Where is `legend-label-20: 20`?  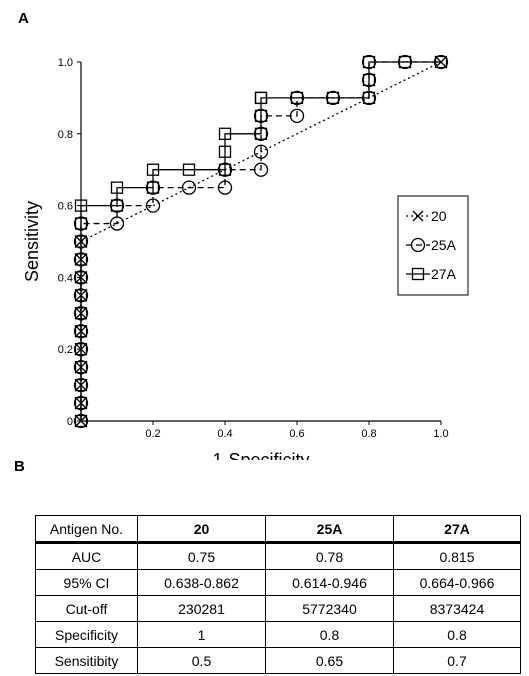 legend-label-20: 20 is located at coordinates (439, 216).